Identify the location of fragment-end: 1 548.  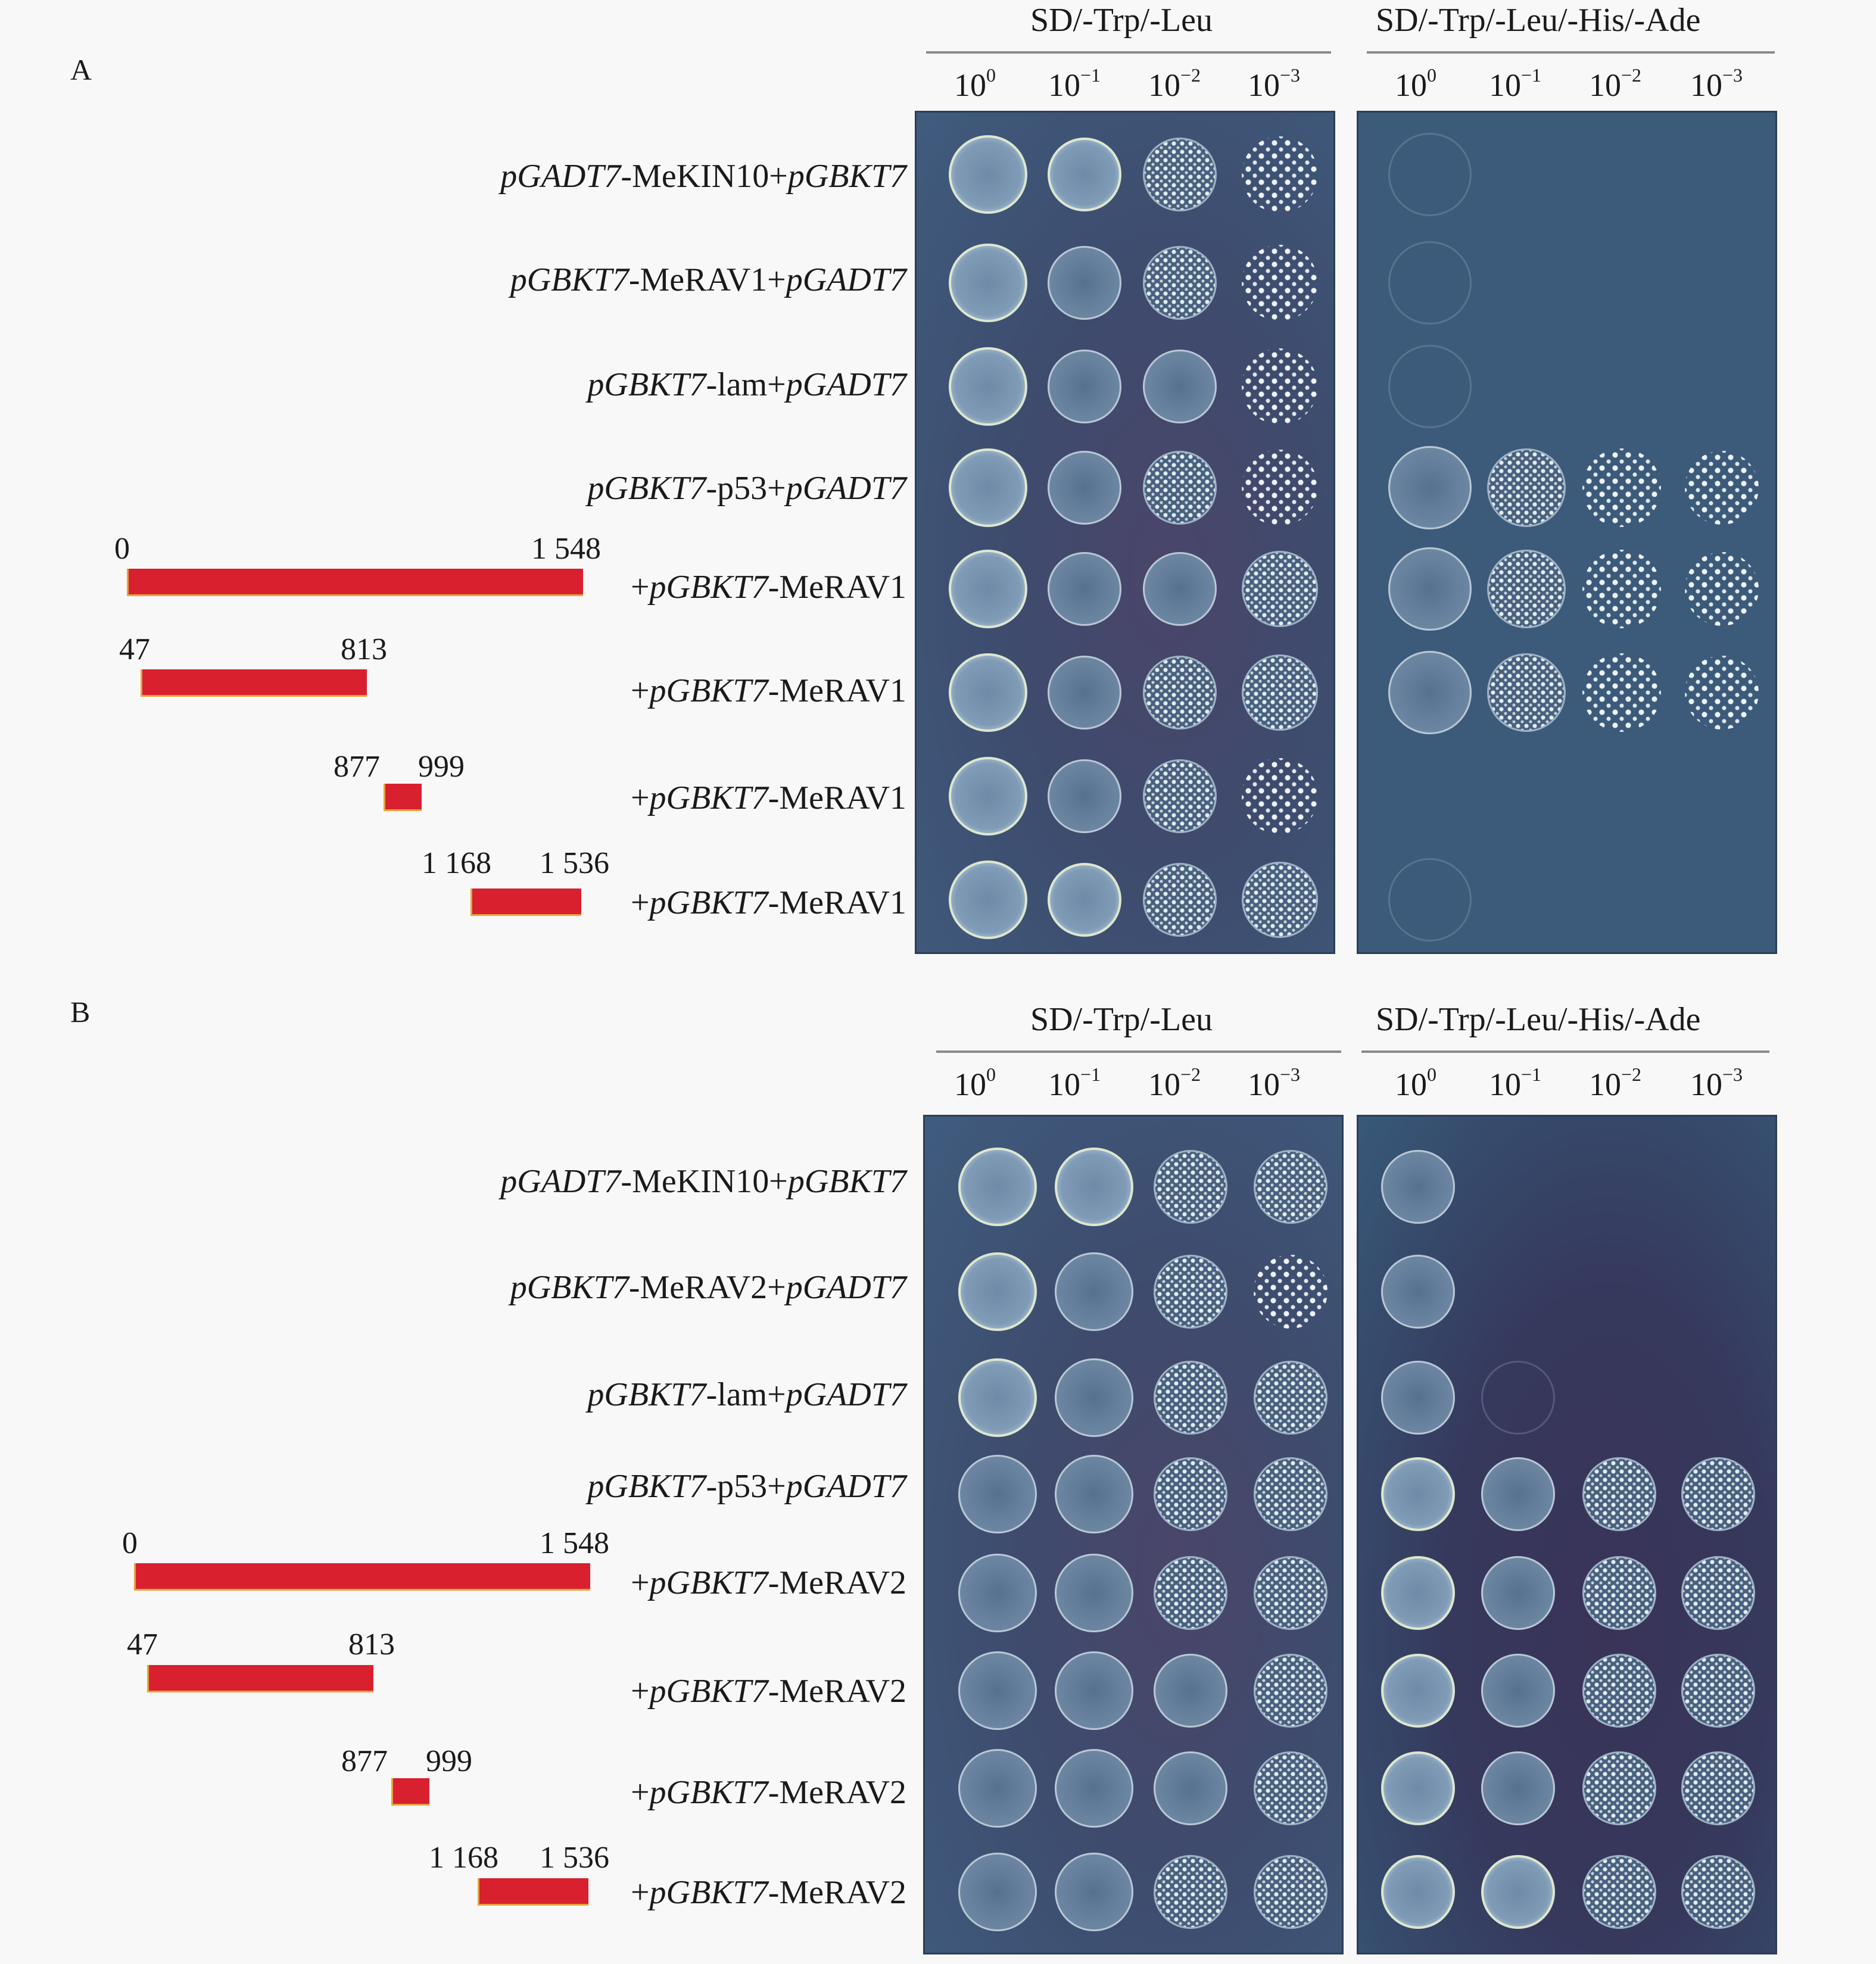
(566, 549).